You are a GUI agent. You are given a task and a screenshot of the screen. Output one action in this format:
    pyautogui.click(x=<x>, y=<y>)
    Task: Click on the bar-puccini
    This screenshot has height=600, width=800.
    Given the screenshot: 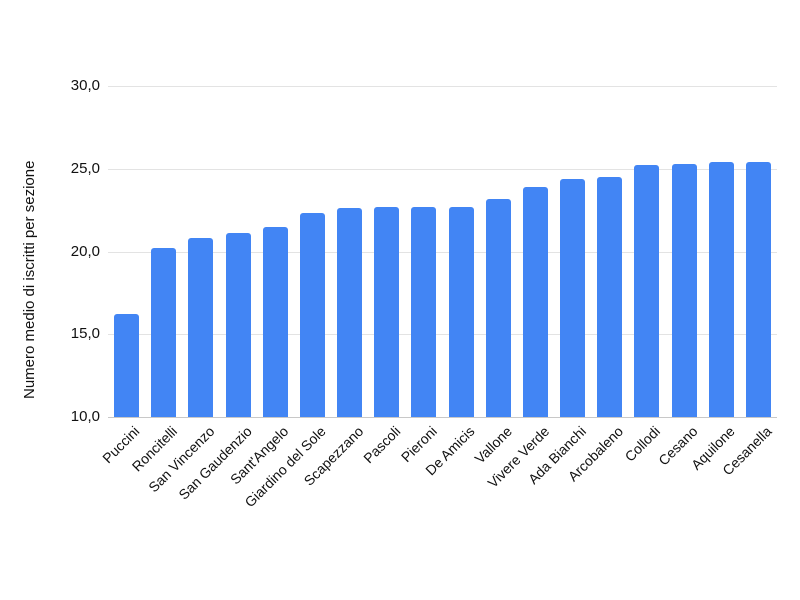 What is the action you would take?
    pyautogui.click(x=127, y=365)
    